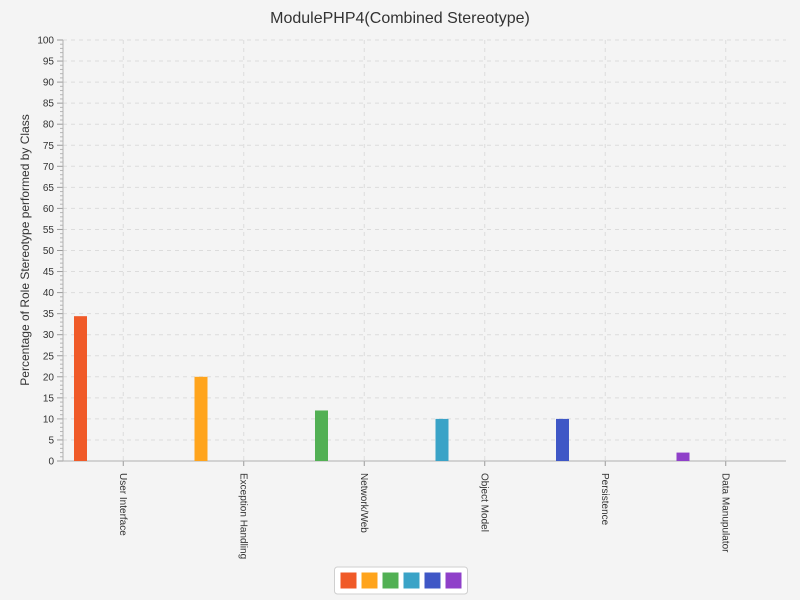 This screenshot has width=800, height=600. I want to click on y-tick-label: 40, so click(49, 293).